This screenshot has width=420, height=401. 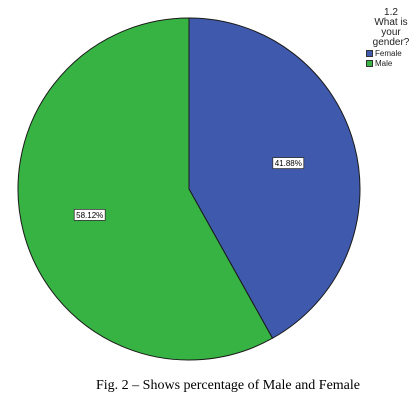 I want to click on legend: 1.2 What is your gender? Female Male, so click(x=391, y=38).